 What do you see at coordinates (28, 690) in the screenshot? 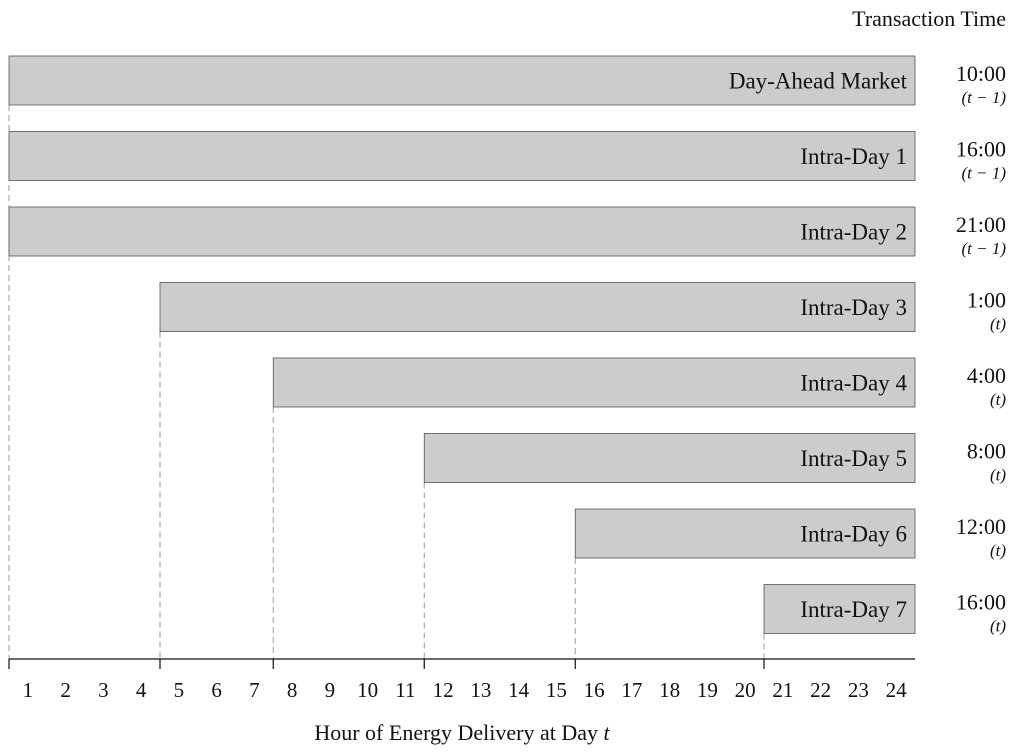
I see `x-tick-label: 1` at bounding box center [28, 690].